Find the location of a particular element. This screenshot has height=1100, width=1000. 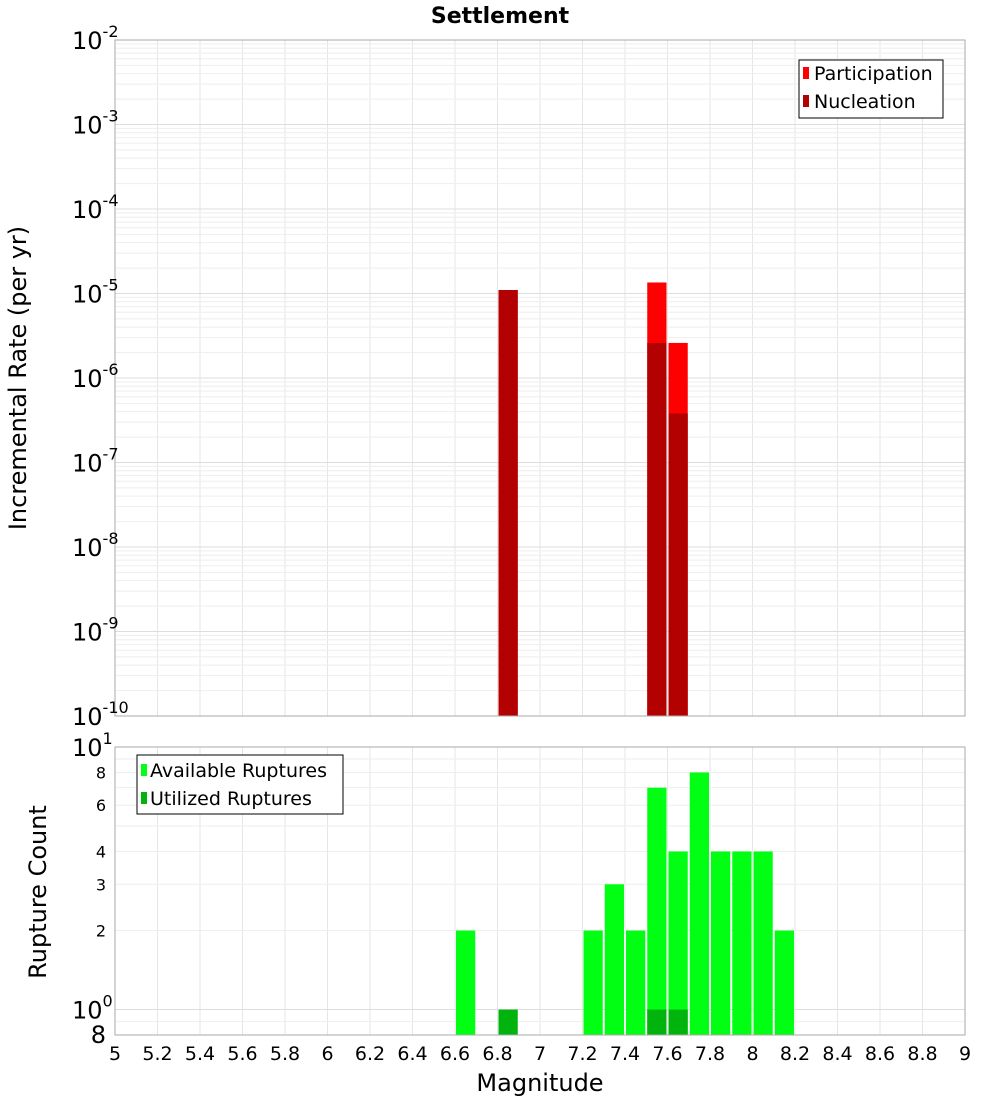

x-tick-label: 7.4 is located at coordinates (625, 1054).